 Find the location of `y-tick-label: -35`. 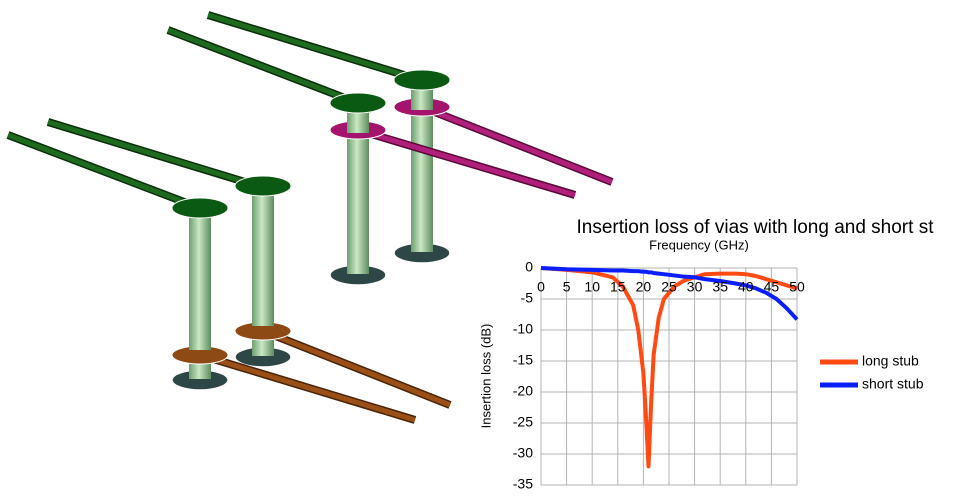

y-tick-label: -35 is located at coordinates (523, 484).